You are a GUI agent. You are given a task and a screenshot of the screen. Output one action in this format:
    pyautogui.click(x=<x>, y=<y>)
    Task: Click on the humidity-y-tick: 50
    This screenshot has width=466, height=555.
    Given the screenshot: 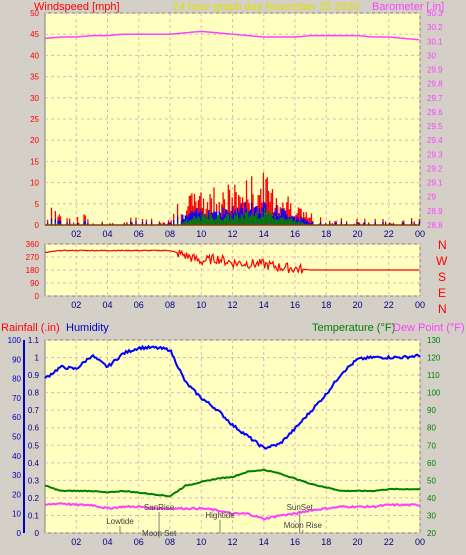 What is the action you would take?
    pyautogui.click(x=16, y=437)
    